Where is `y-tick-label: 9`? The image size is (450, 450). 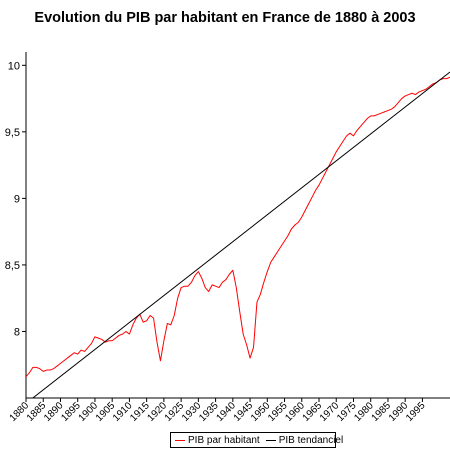 y-tick-label: 9 is located at coordinates (17, 199).